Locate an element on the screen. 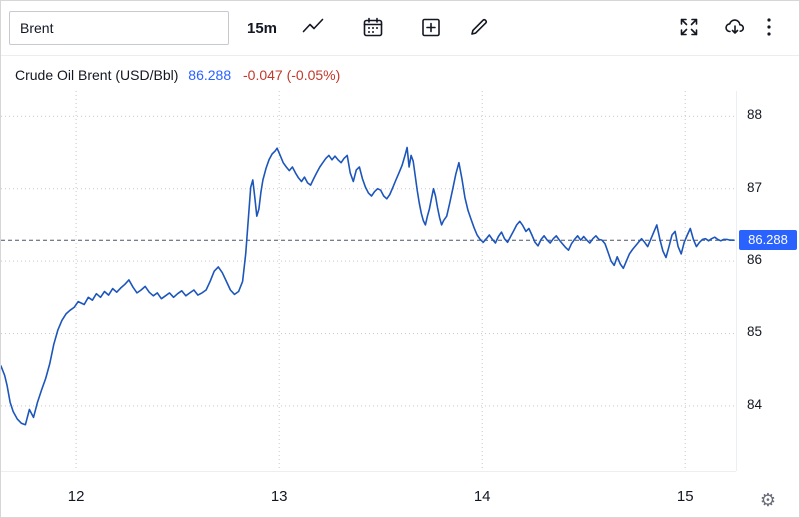 This screenshot has width=800, height=518. price-axis-label: 86 is located at coordinates (755, 260).